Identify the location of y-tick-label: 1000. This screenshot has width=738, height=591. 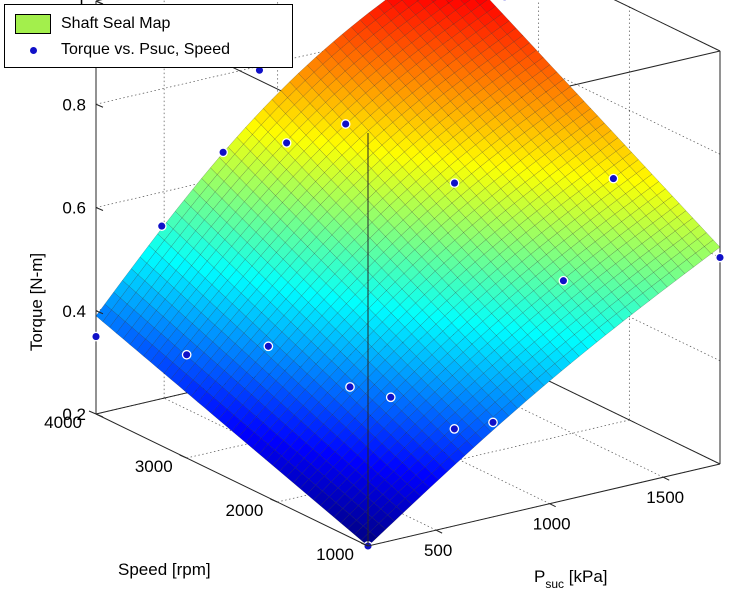
(335, 554).